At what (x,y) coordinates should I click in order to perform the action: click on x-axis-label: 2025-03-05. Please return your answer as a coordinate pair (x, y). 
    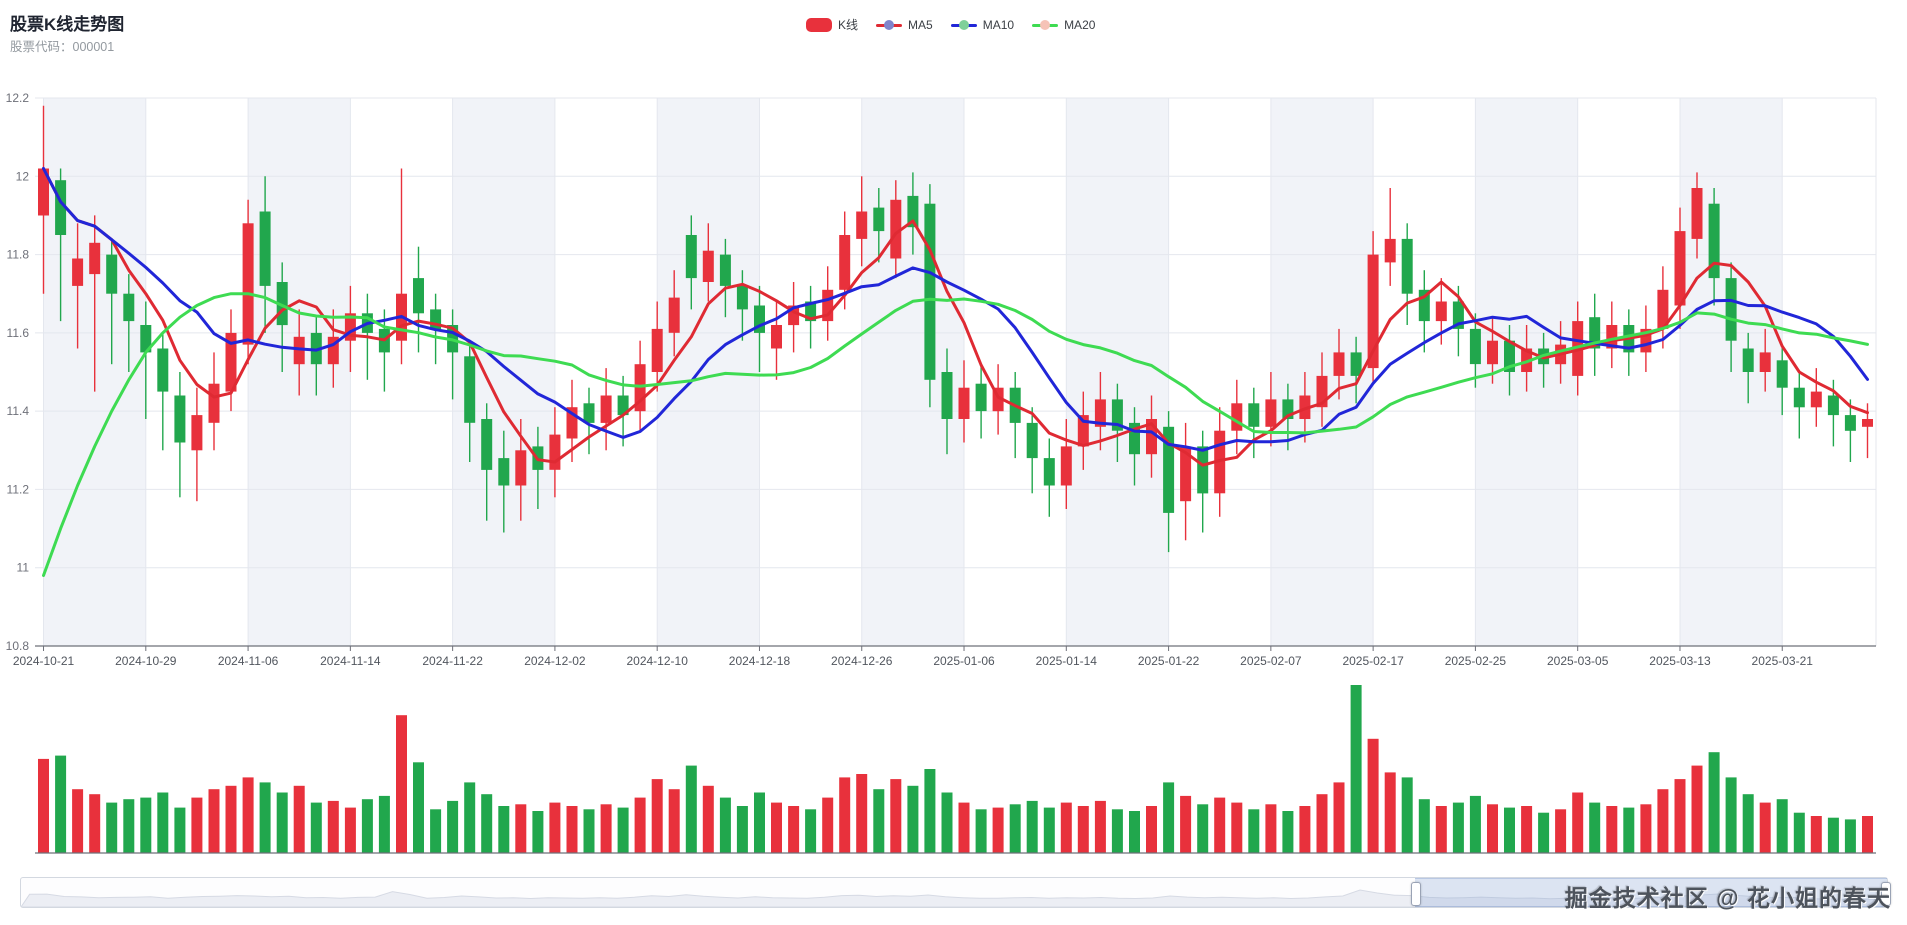
    Looking at the image, I should click on (1578, 661).